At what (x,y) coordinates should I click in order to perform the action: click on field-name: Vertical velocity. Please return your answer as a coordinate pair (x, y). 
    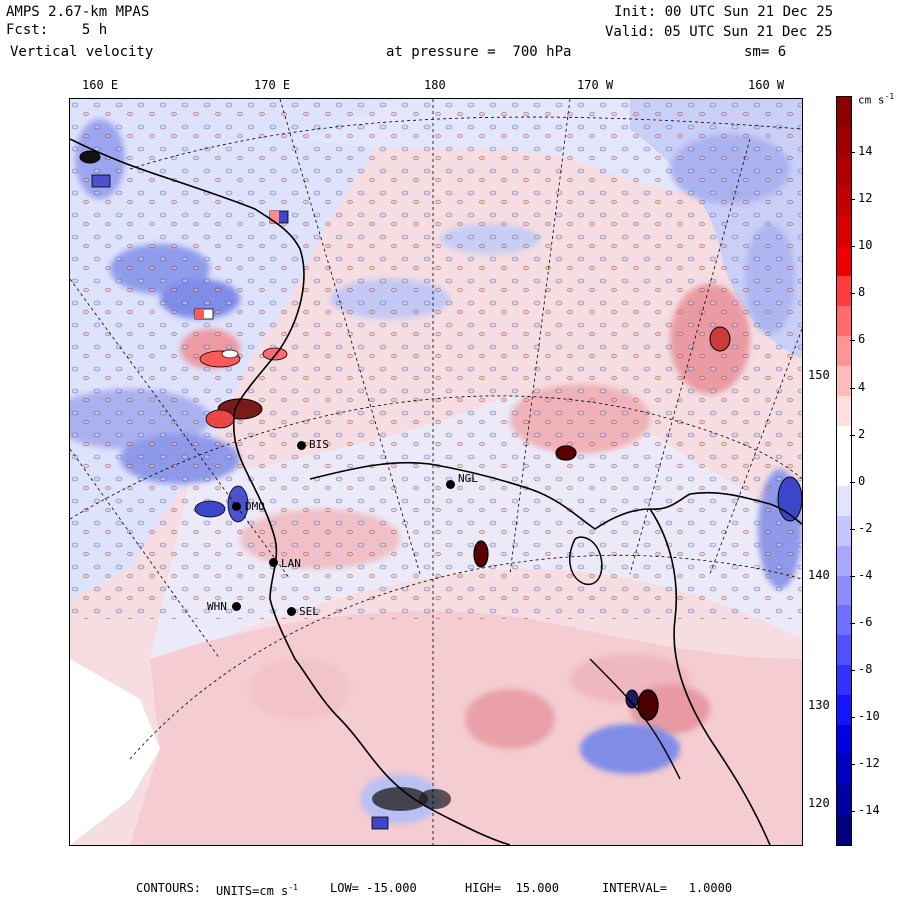
    Looking at the image, I should click on (82, 52).